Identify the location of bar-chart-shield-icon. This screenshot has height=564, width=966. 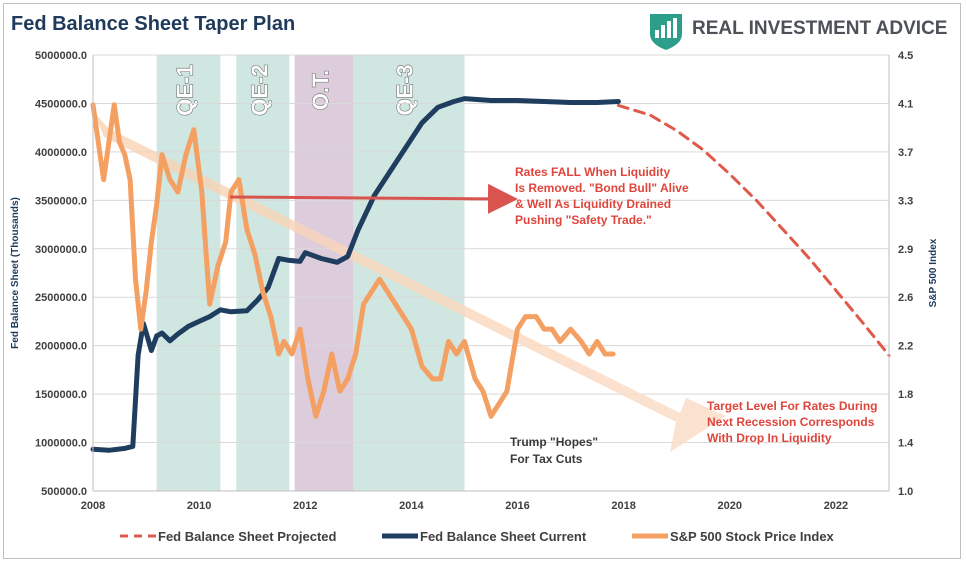
(666, 32).